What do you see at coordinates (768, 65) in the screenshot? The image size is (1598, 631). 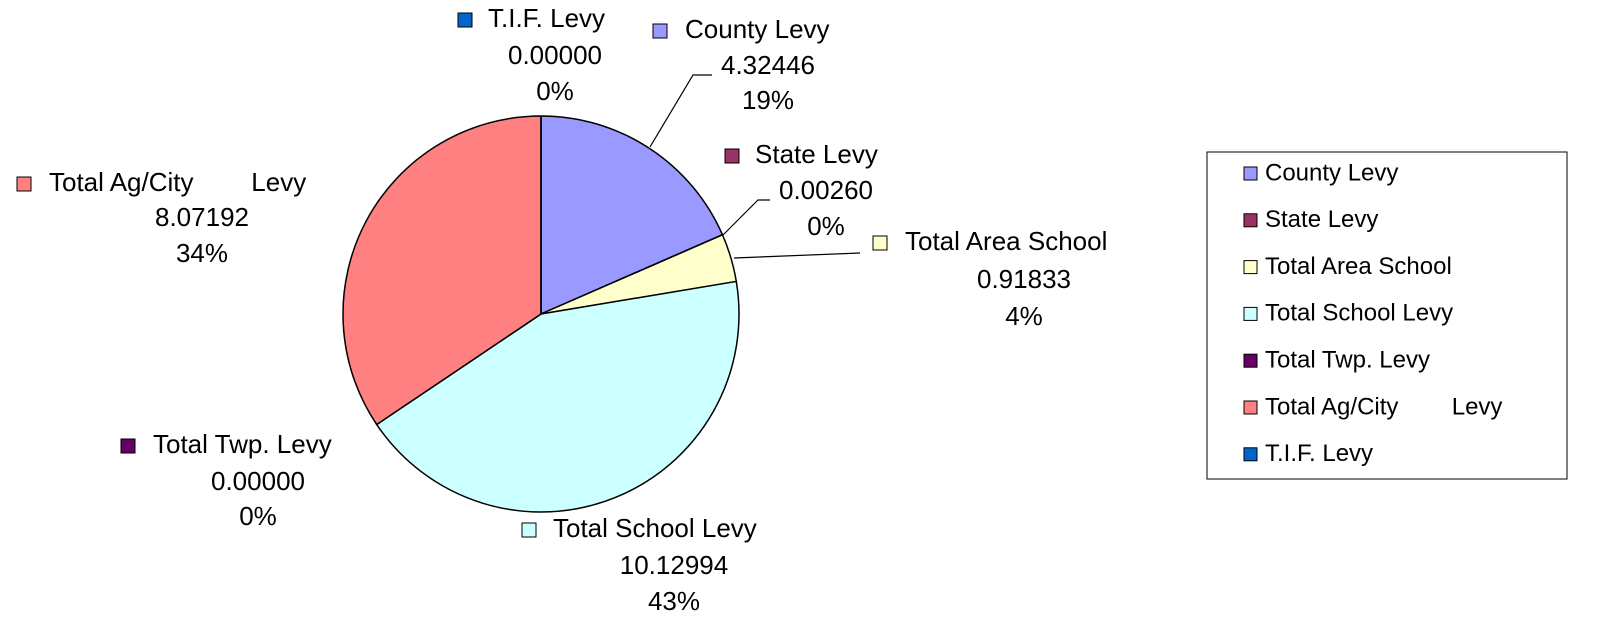 I see `data-label-value: 4.32446` at bounding box center [768, 65].